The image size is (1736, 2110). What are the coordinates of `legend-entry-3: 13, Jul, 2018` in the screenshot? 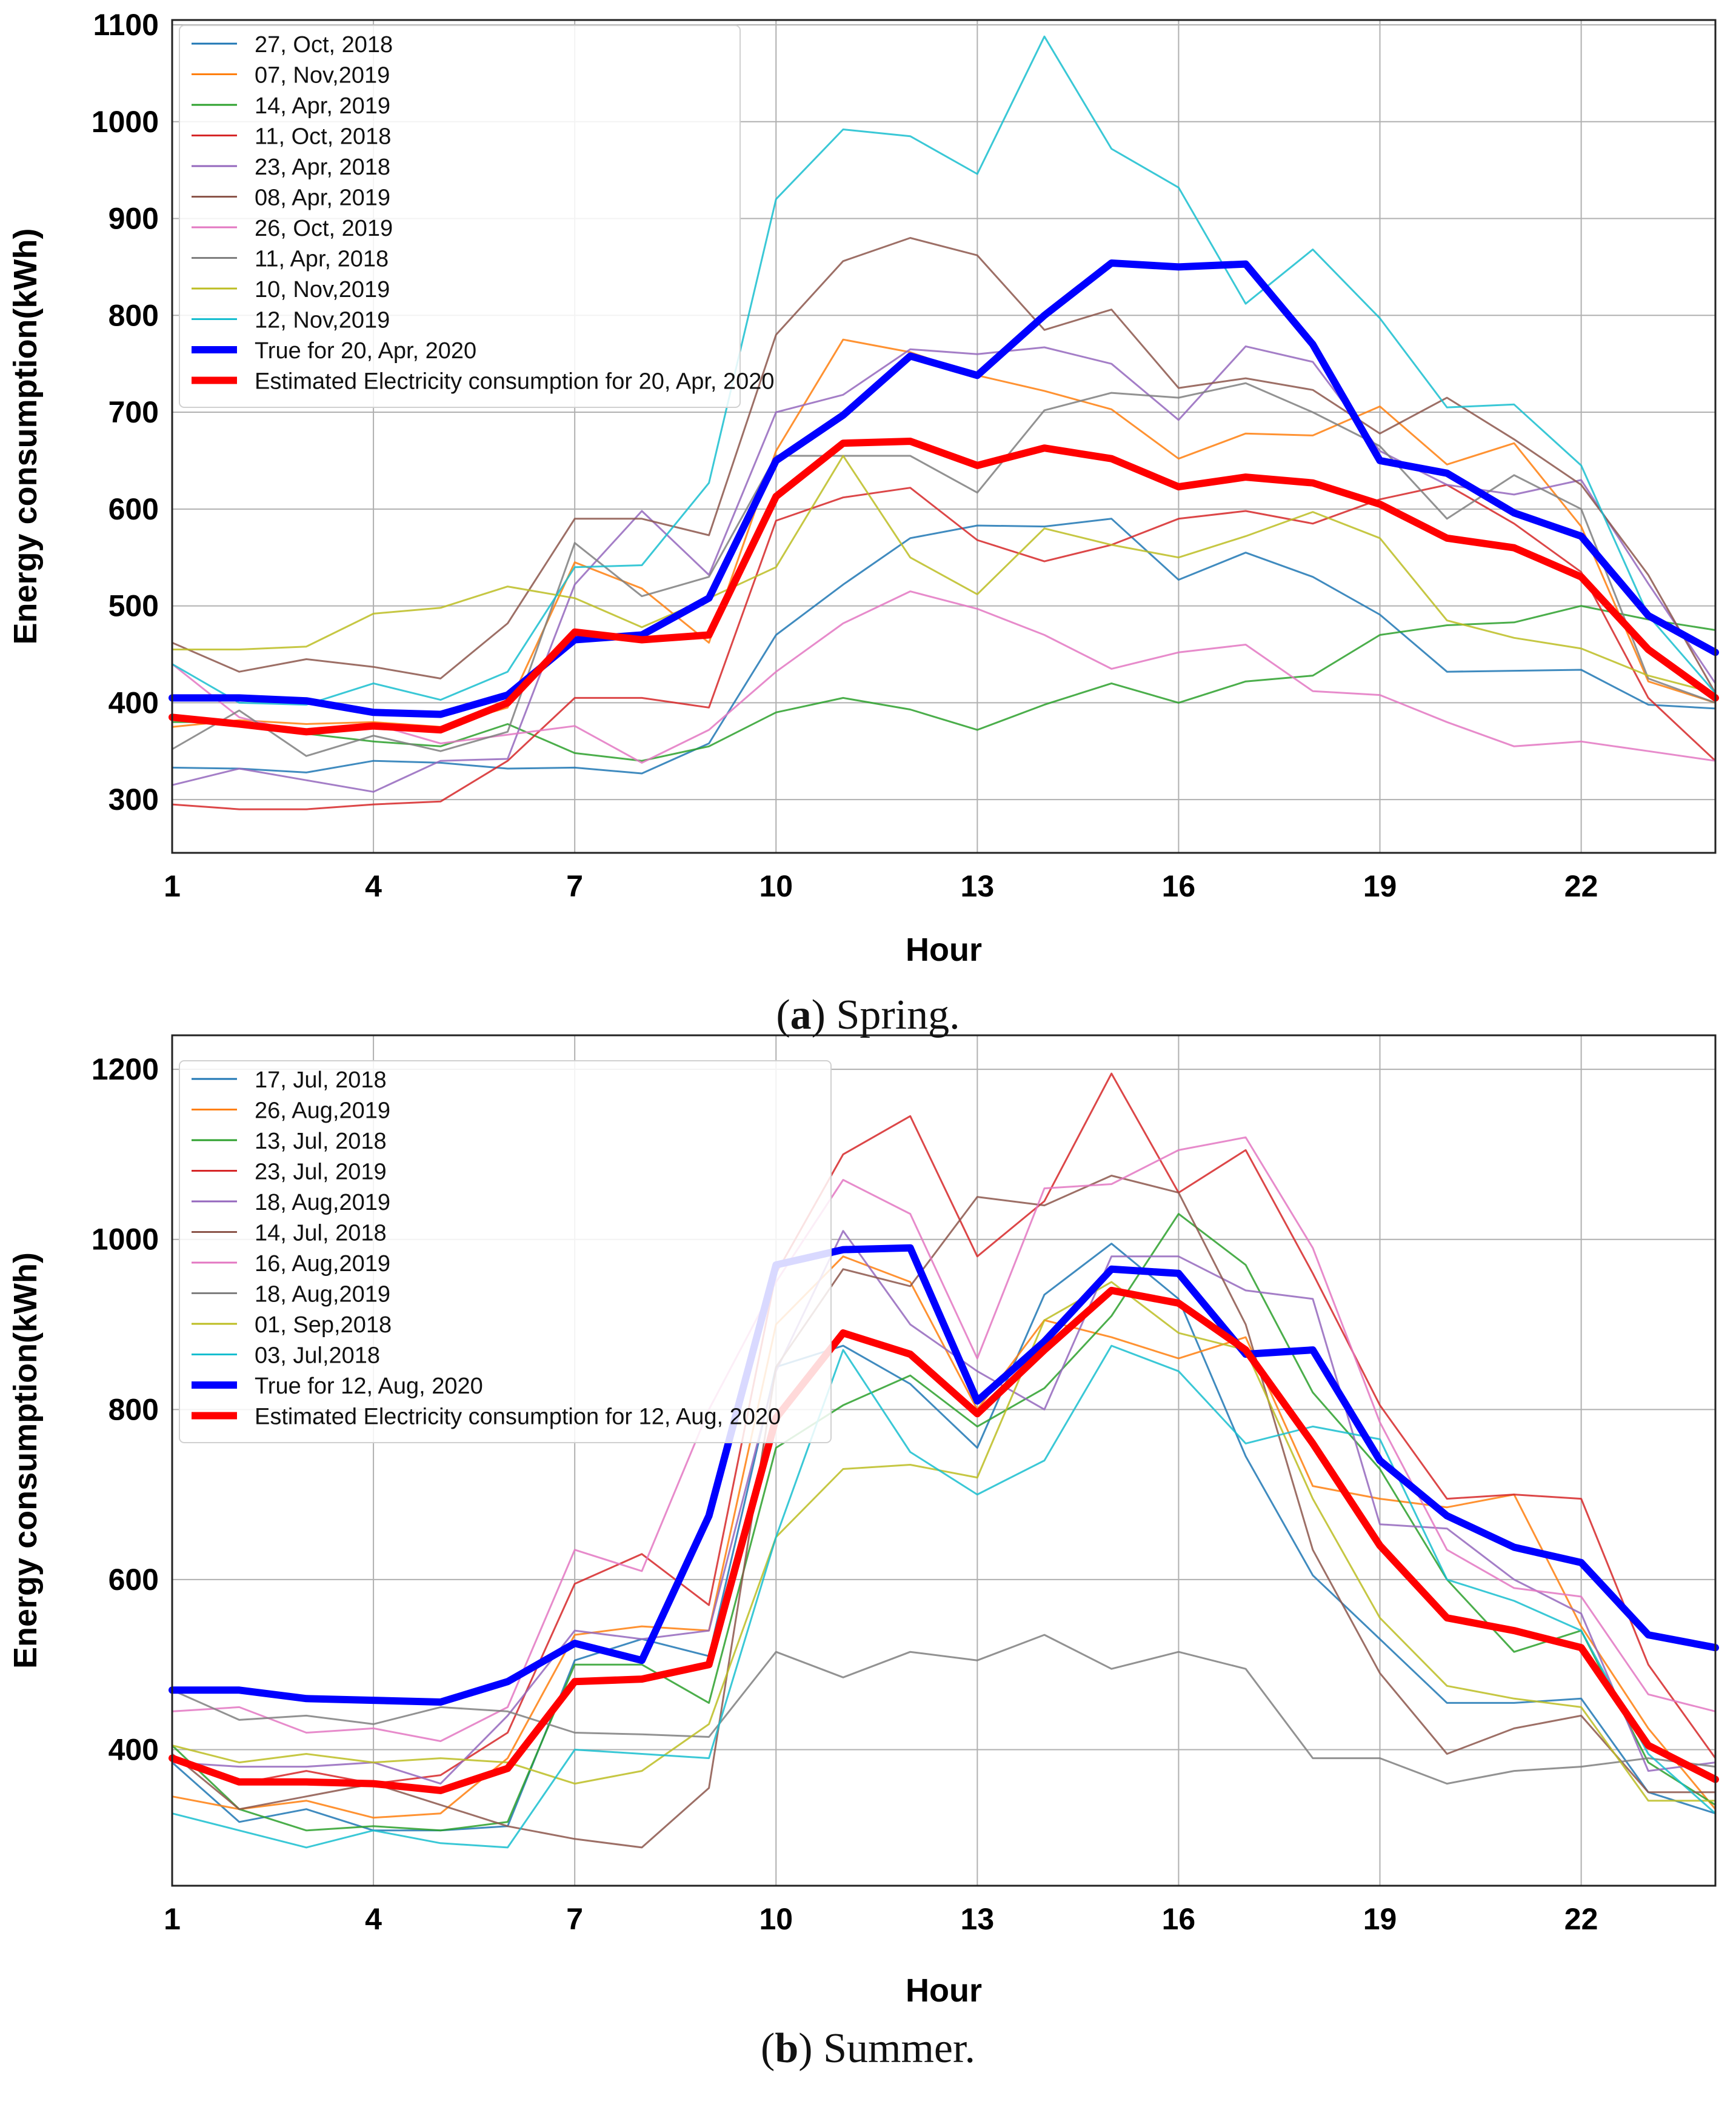 It's located at (321, 1141).